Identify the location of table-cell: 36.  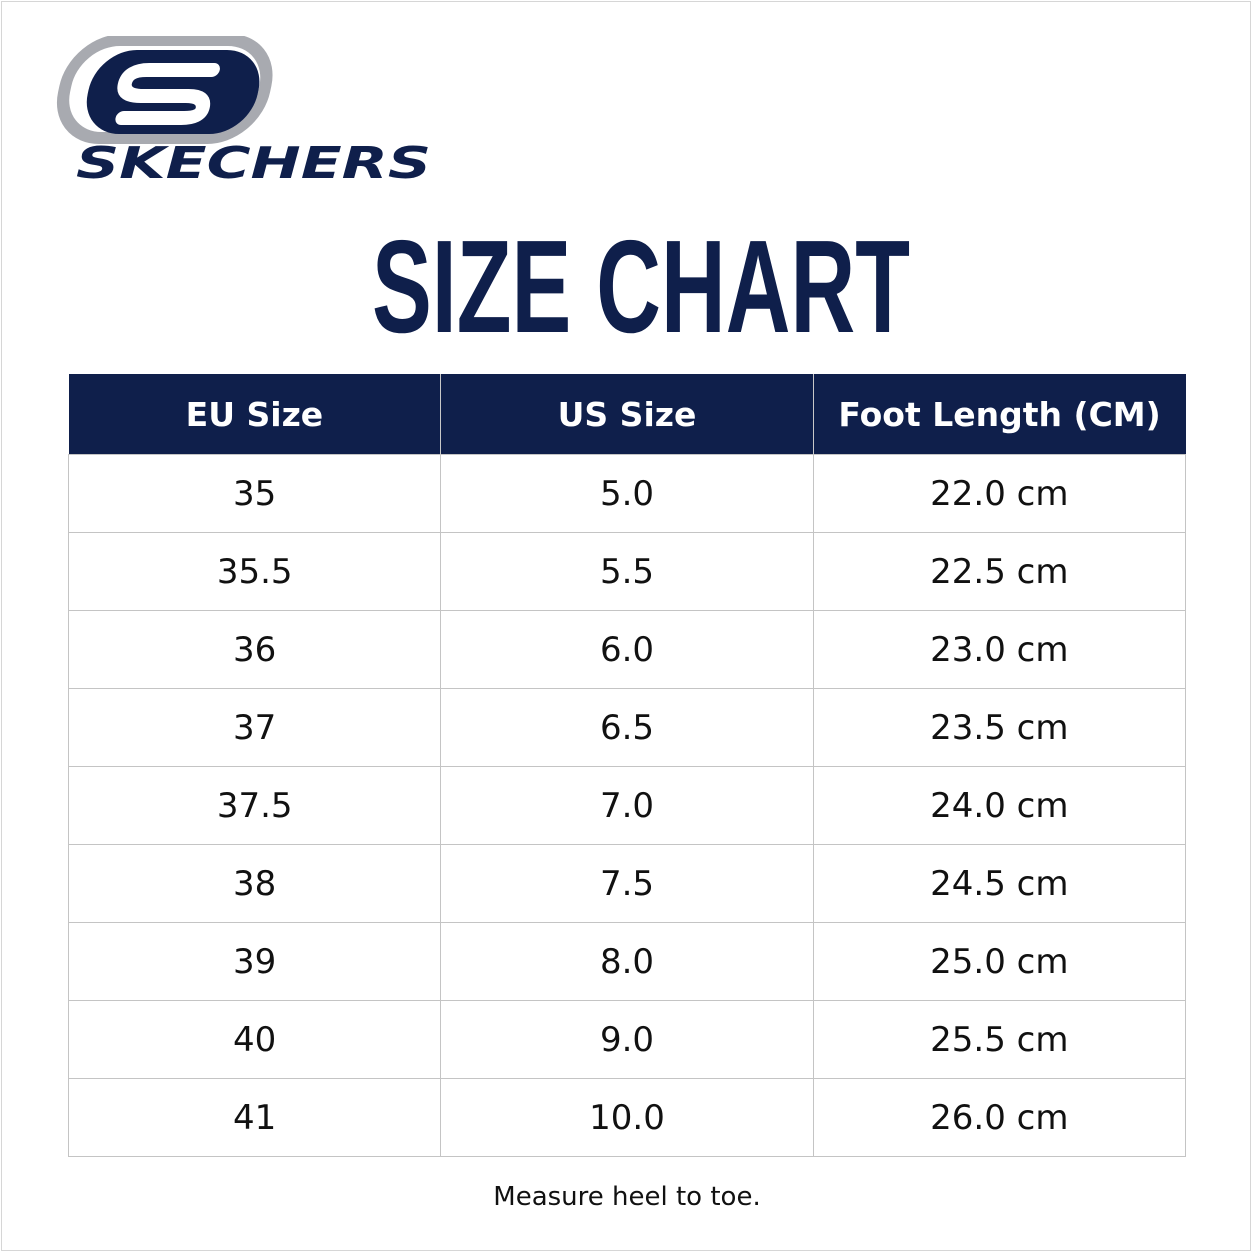
(254, 649).